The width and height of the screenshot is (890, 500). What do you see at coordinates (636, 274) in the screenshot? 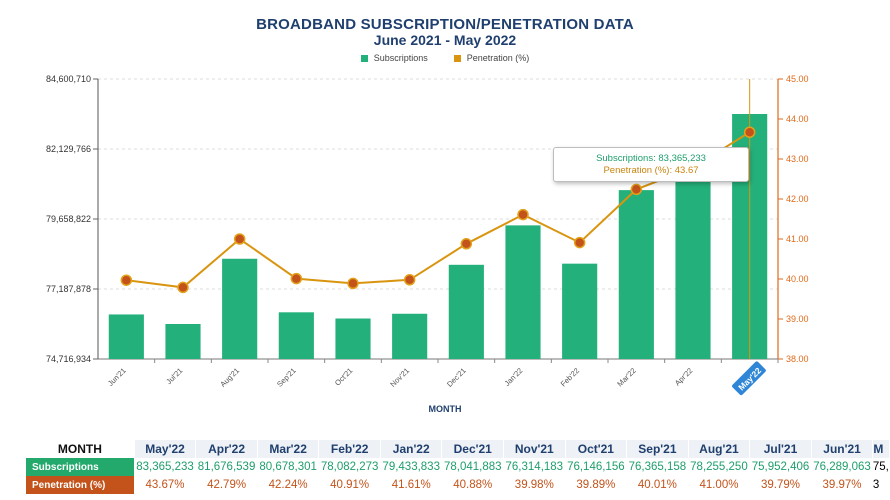
I see `bar-Mar'22` at bounding box center [636, 274].